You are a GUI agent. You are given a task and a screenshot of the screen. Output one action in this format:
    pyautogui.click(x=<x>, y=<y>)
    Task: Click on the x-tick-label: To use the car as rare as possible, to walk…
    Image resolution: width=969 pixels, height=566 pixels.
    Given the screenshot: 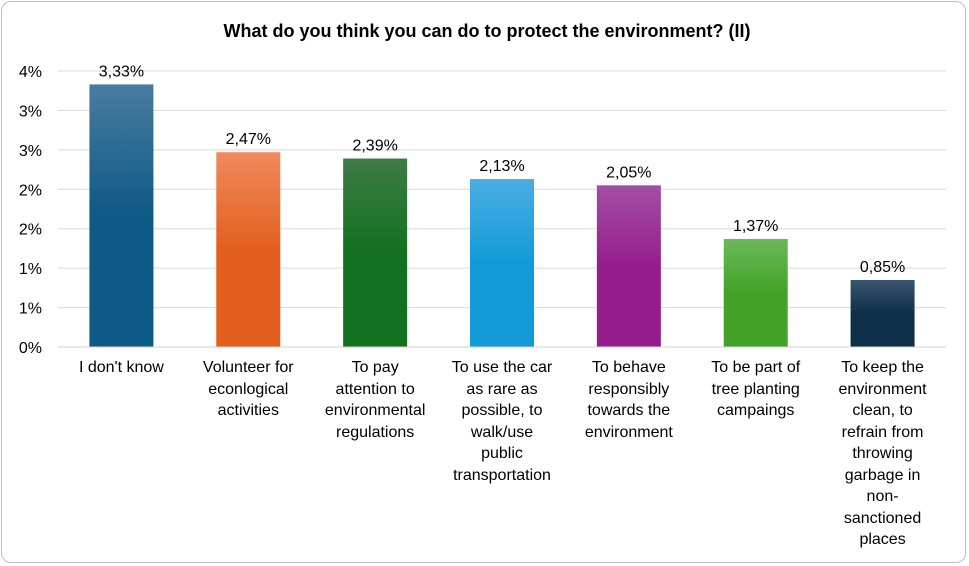 What is the action you would take?
    pyautogui.click(x=502, y=421)
    